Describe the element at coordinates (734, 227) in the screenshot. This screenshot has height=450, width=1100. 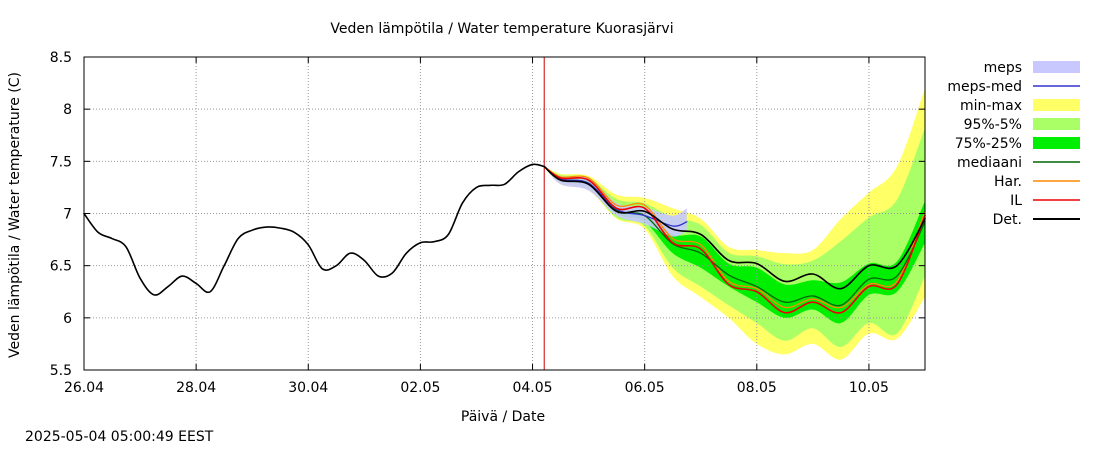
I see `series-line-det` at that location.